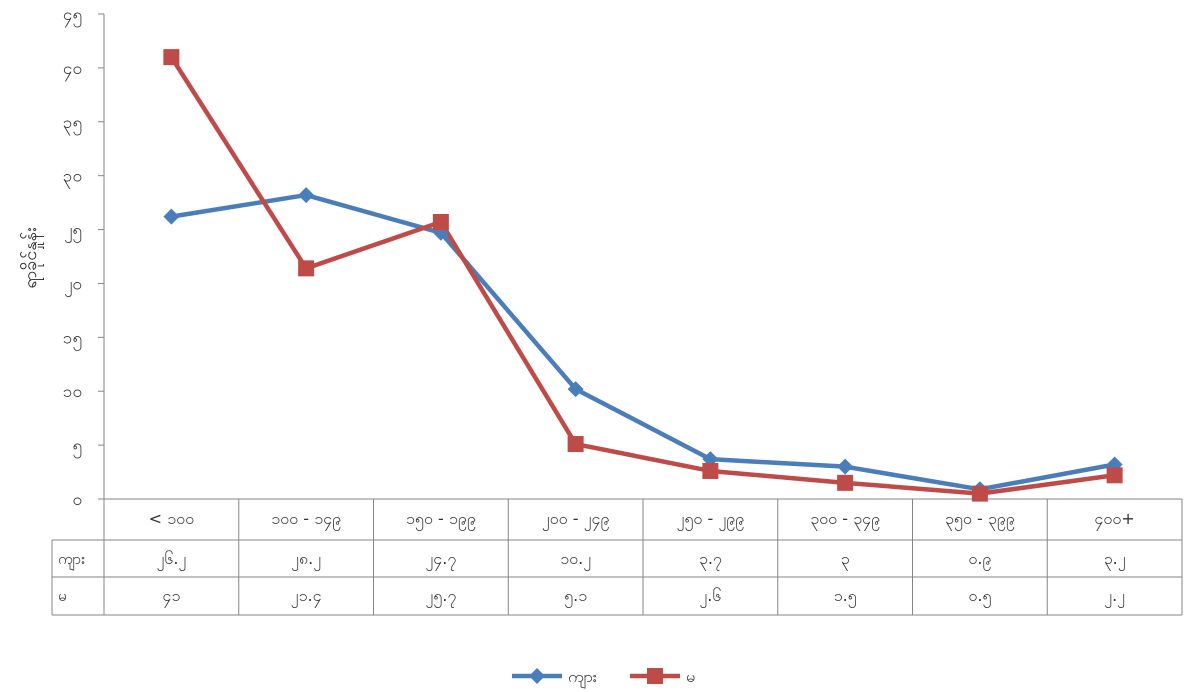 The height and width of the screenshot is (692, 1191). What do you see at coordinates (71, 560) in the screenshot?
I see `table-series-name: ကျား` at bounding box center [71, 560].